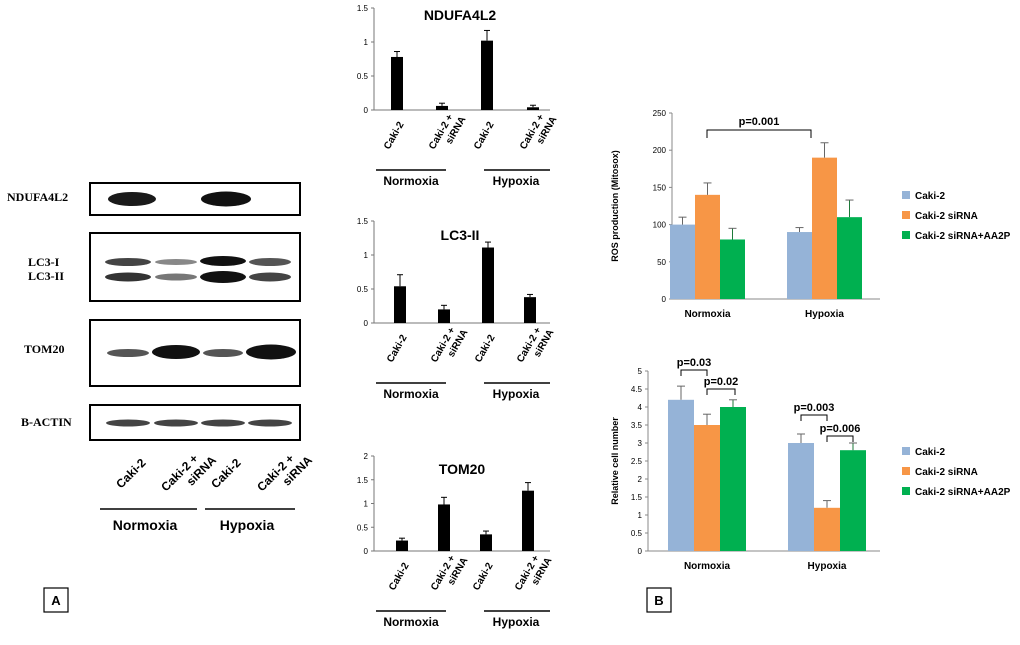  What do you see at coordinates (460, 15) in the screenshot?
I see `chart-title: NDUFA4L2` at bounding box center [460, 15].